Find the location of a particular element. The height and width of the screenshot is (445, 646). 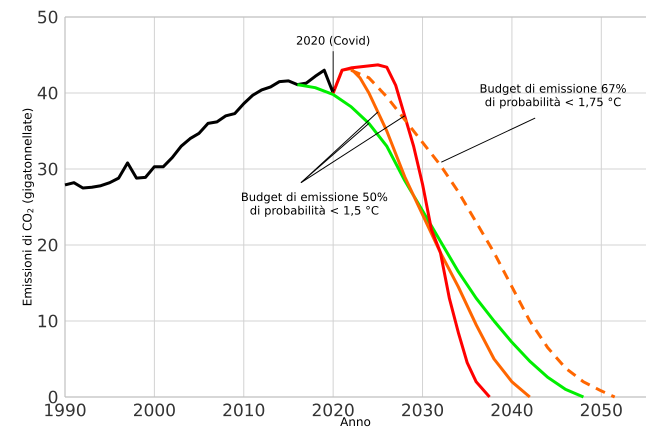

x-tick-label: 2010 is located at coordinates (243, 410).